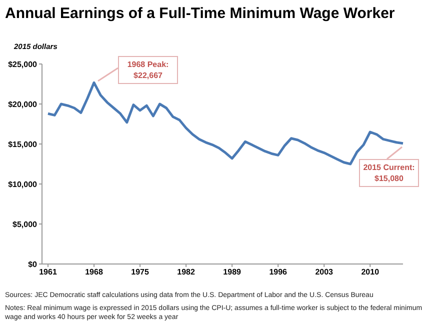 This screenshot has height=330, width=430. What do you see at coordinates (140, 272) in the screenshot?
I see `x-tick-label: 1975` at bounding box center [140, 272].